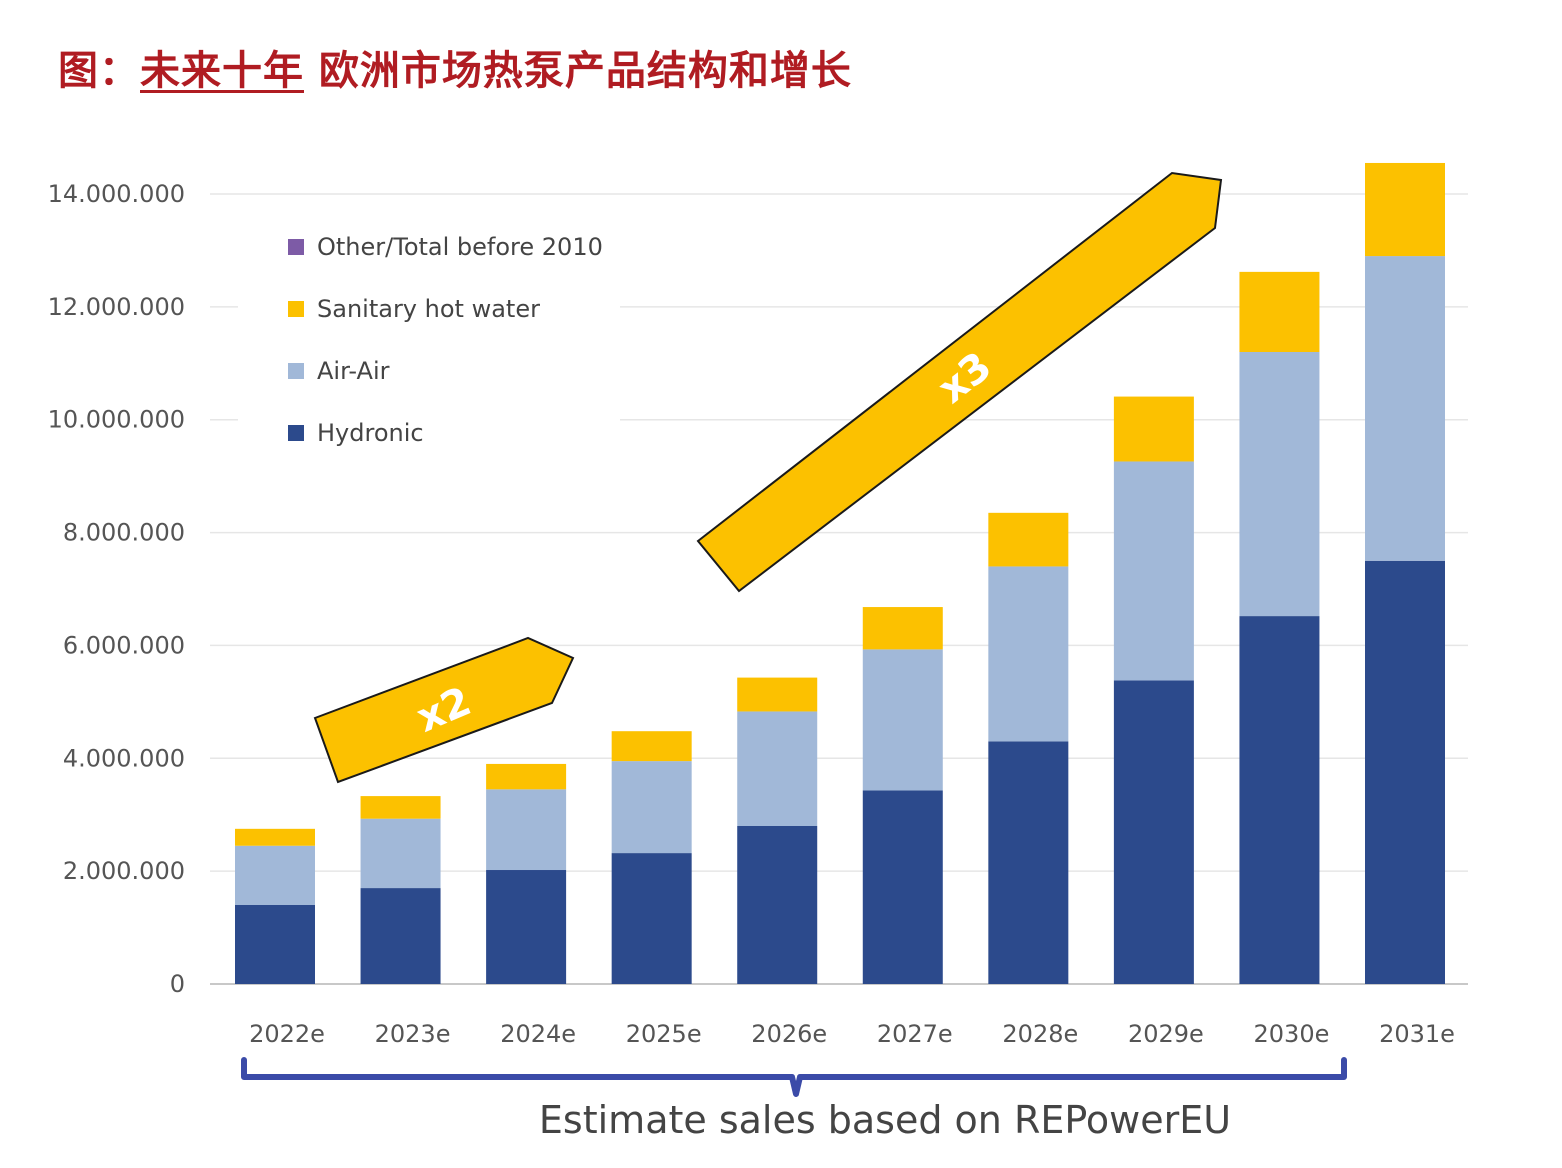  Describe the element at coordinates (413, 1034) in the screenshot. I see `x-tick-label: 2023e` at that location.